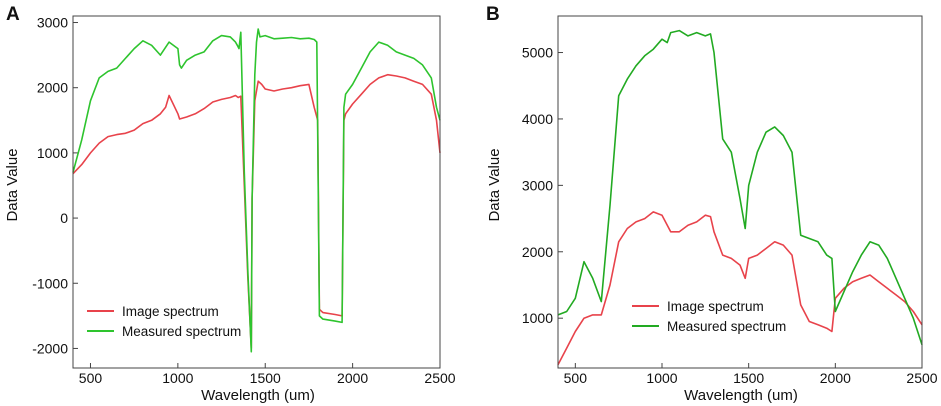 The image size is (941, 406). I want to click on panel-a-y-tick-label: 1000, so click(52, 153).